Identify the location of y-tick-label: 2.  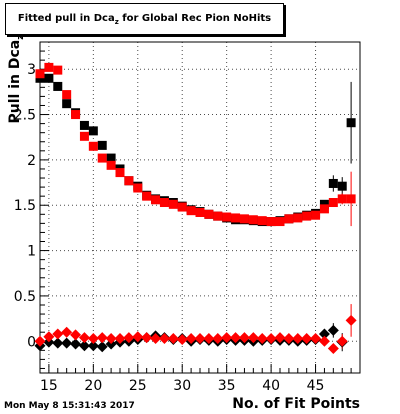
(31, 161).